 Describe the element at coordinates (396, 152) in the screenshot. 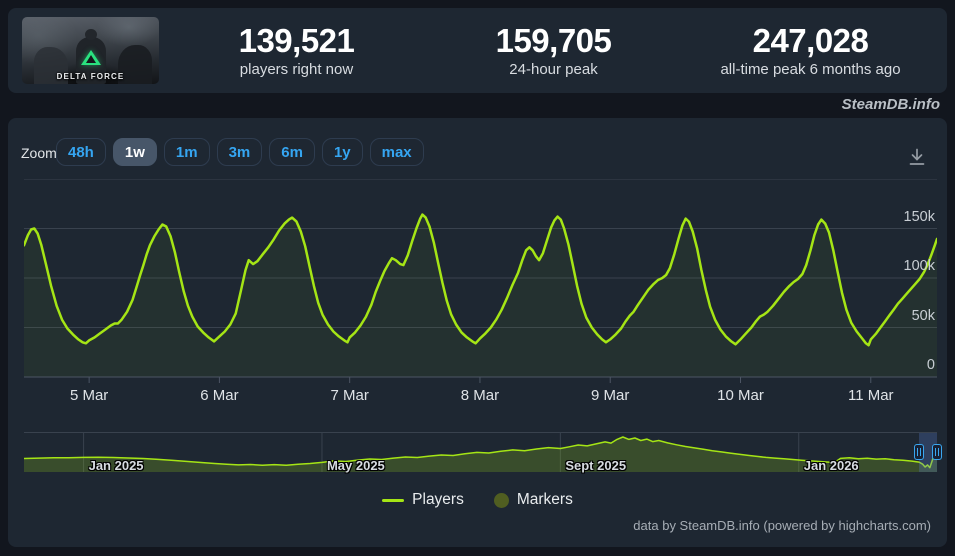

I see `zoom-button-max: max` at that location.